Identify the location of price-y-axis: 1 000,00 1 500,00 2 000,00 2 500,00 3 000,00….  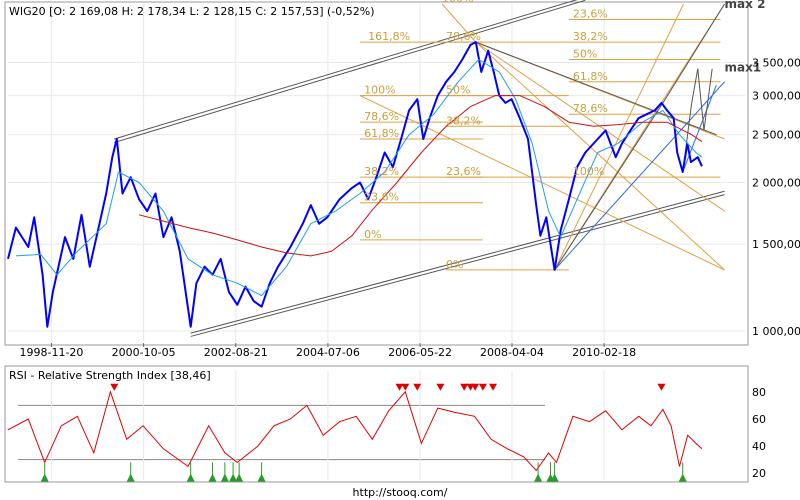
(776, 197).